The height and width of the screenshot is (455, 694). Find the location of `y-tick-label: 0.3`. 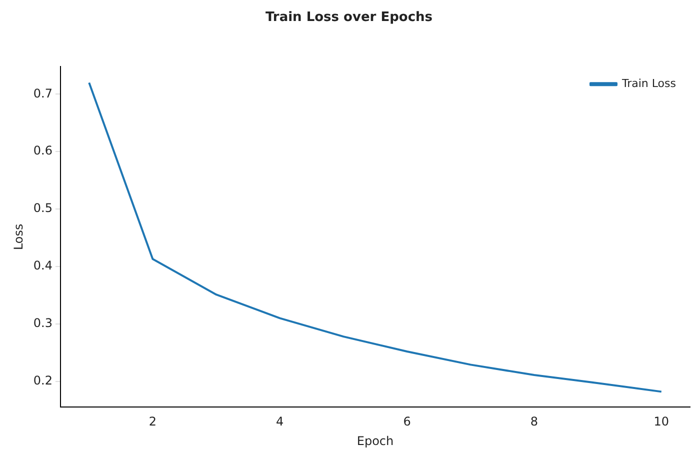

y-tick-label: 0.3 is located at coordinates (42, 323).